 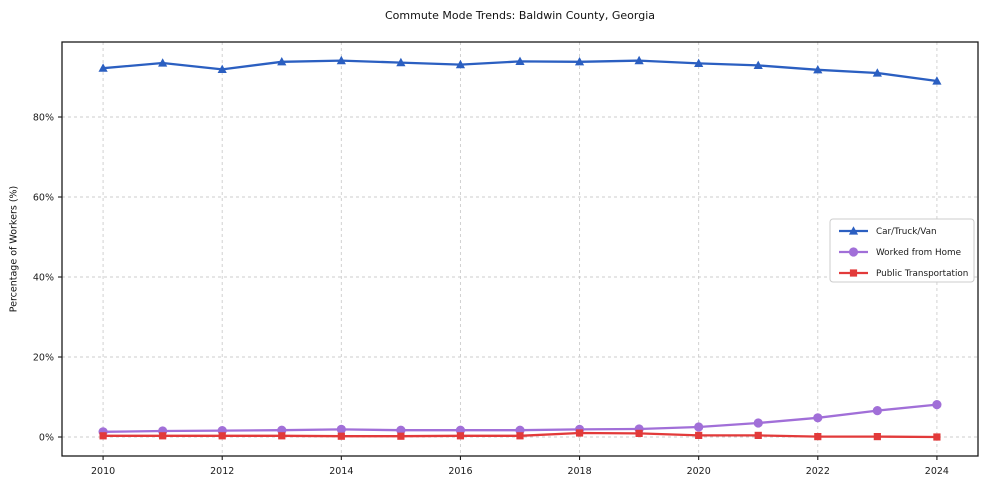 I want to click on y-tick-label: 40%, so click(x=43, y=277).